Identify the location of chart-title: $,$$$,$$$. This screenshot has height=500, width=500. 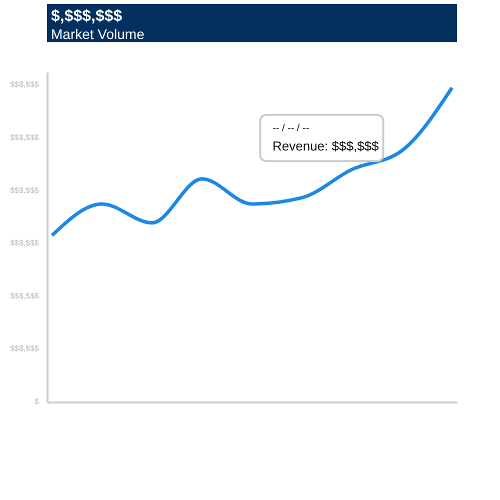
(86, 16).